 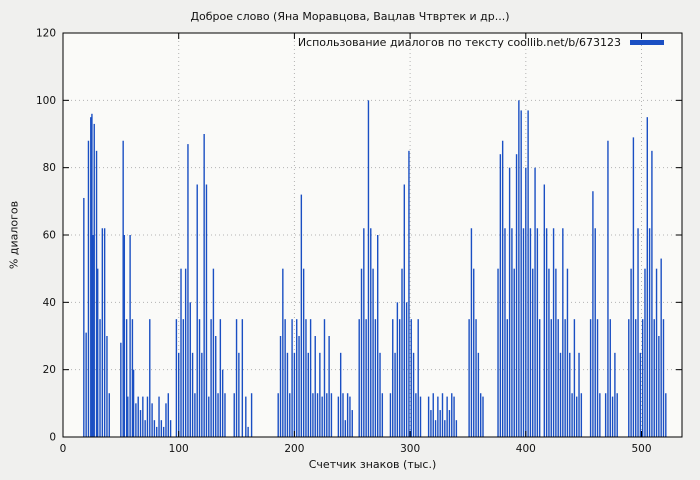 I want to click on y-tick-label: 0, so click(x=52, y=438).